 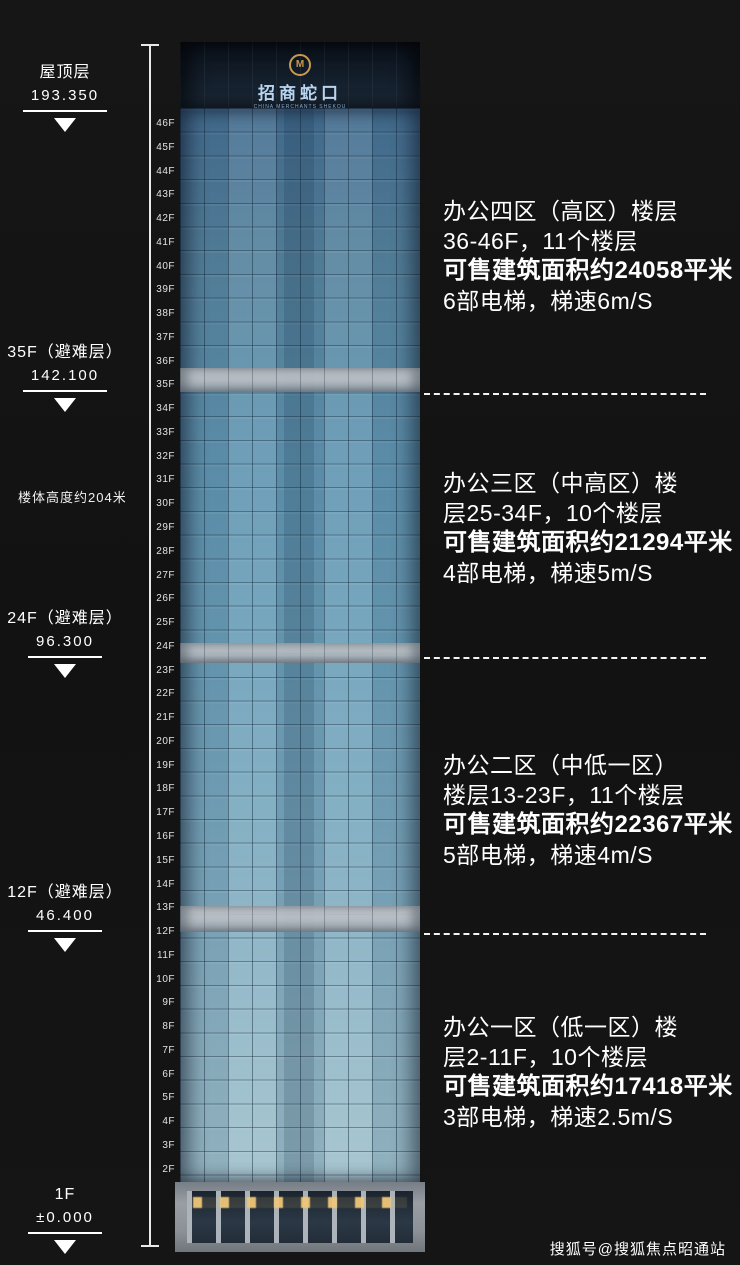 What do you see at coordinates (553, 513) in the screenshot?
I see `zone-text-line: 层25-34F，10个楼层` at bounding box center [553, 513].